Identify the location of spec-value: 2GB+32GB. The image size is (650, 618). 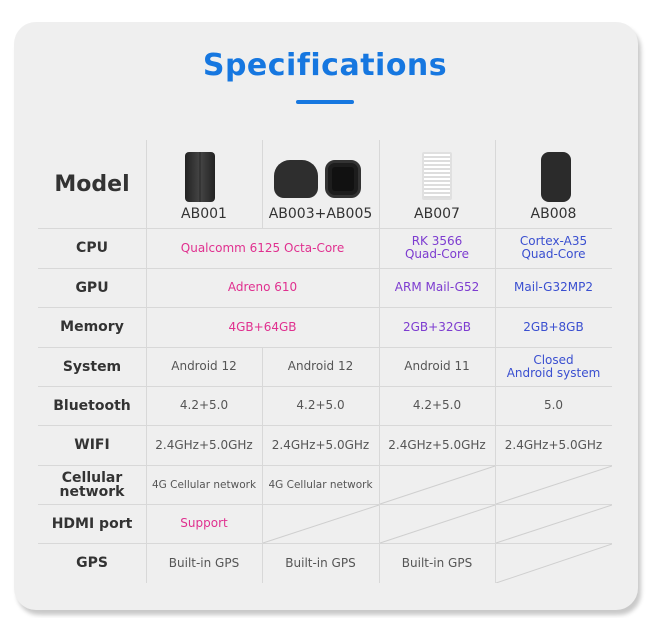
(437, 326).